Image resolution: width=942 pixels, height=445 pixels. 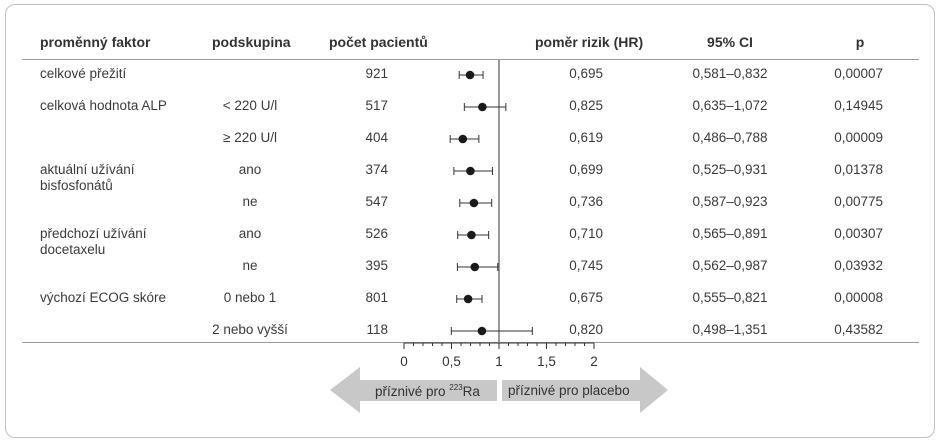 I want to click on row-factor-line: celková hodnota ALP, so click(x=103, y=105).